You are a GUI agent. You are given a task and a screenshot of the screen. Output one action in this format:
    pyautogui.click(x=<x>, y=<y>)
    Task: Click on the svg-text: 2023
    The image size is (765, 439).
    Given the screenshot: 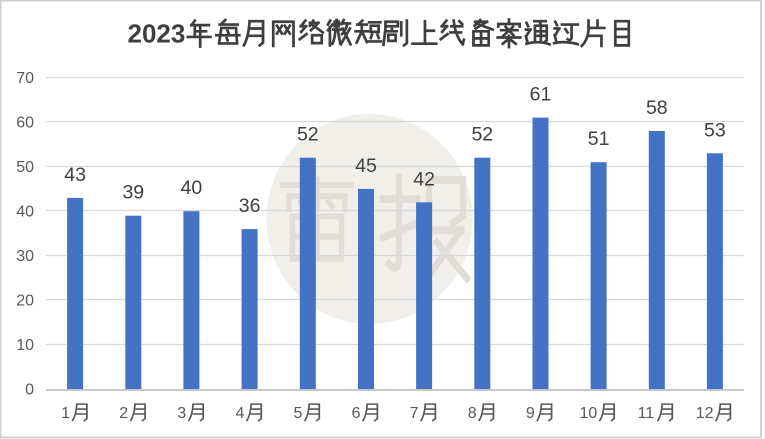 What is the action you would take?
    pyautogui.click(x=157, y=33)
    